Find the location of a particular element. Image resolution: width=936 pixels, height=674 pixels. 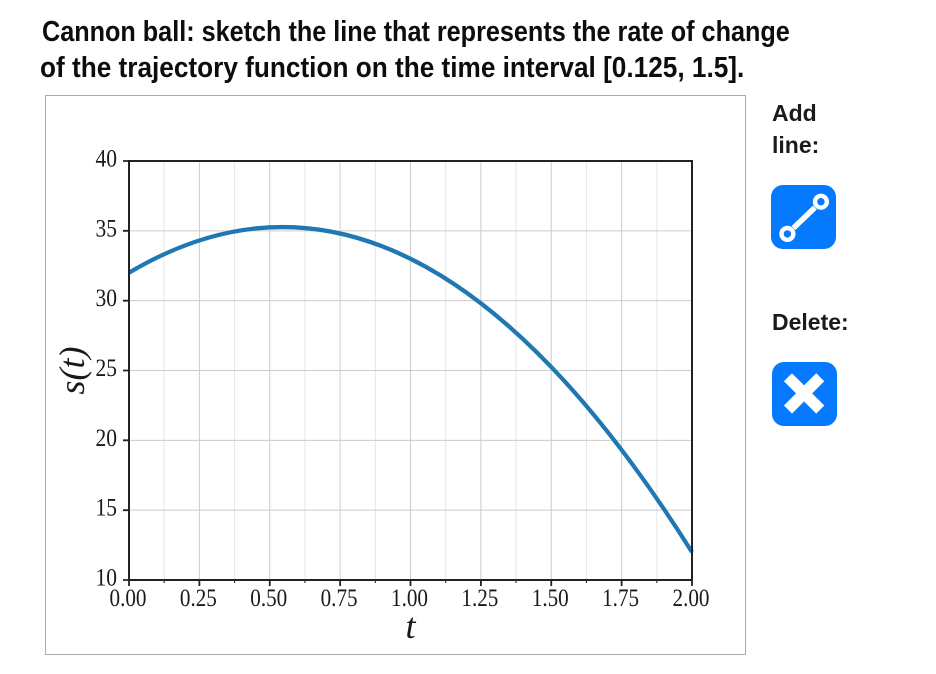

svg-text: s(t) is located at coordinates (72, 371).